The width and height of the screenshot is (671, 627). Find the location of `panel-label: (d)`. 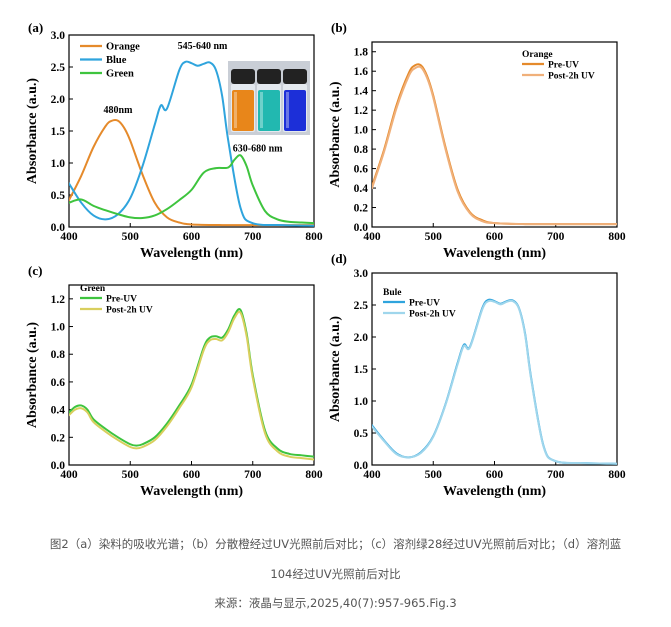

panel-label: (d) is located at coordinates (339, 258).